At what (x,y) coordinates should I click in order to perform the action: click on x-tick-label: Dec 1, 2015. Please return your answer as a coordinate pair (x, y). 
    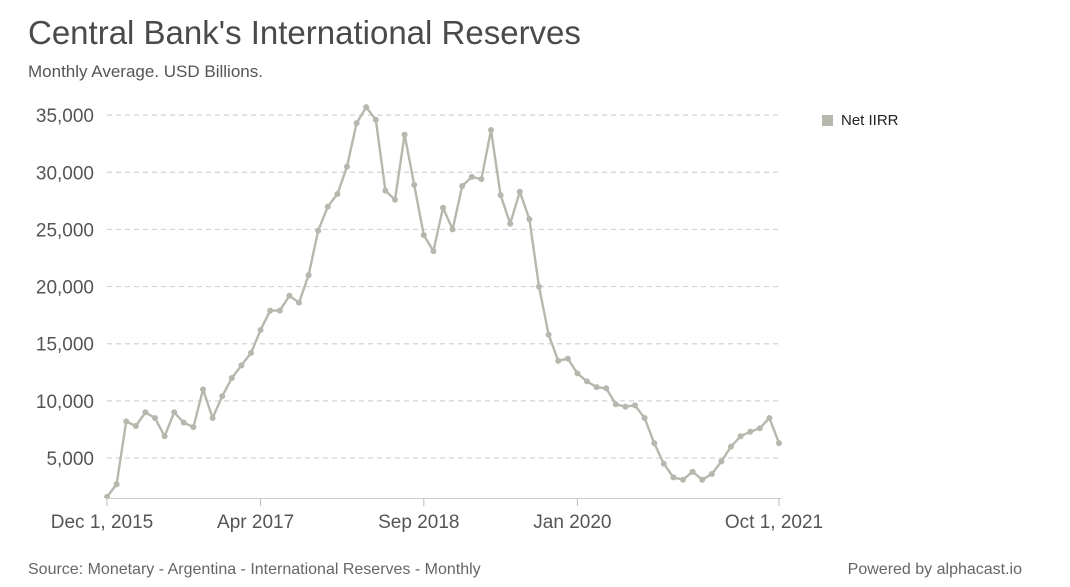
    Looking at the image, I should click on (102, 522).